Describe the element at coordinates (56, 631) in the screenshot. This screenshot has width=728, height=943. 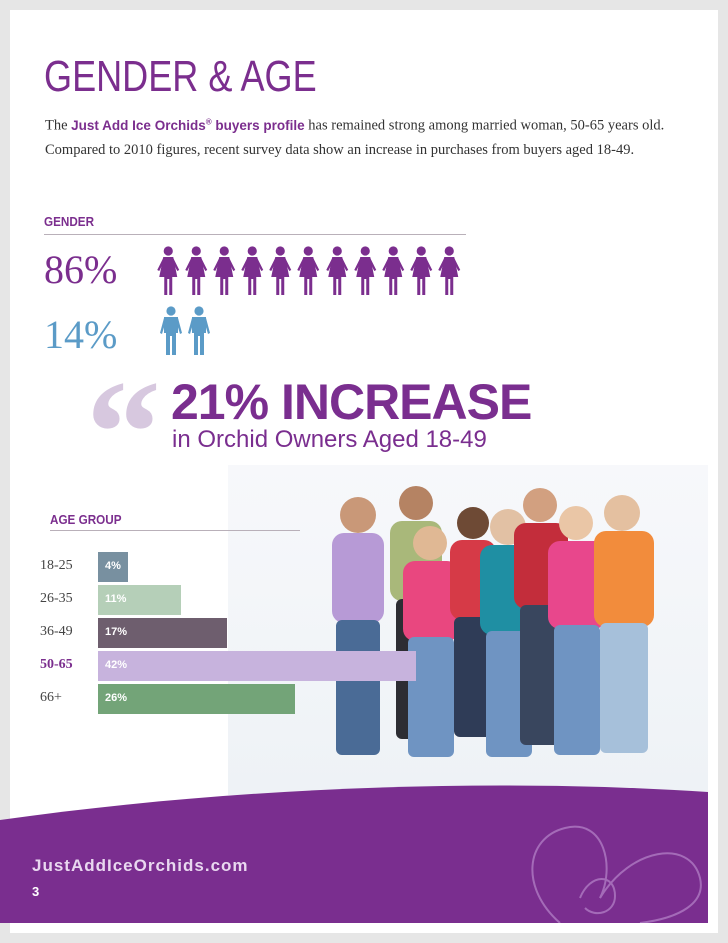
I see `age-range-label: 36-49` at that location.